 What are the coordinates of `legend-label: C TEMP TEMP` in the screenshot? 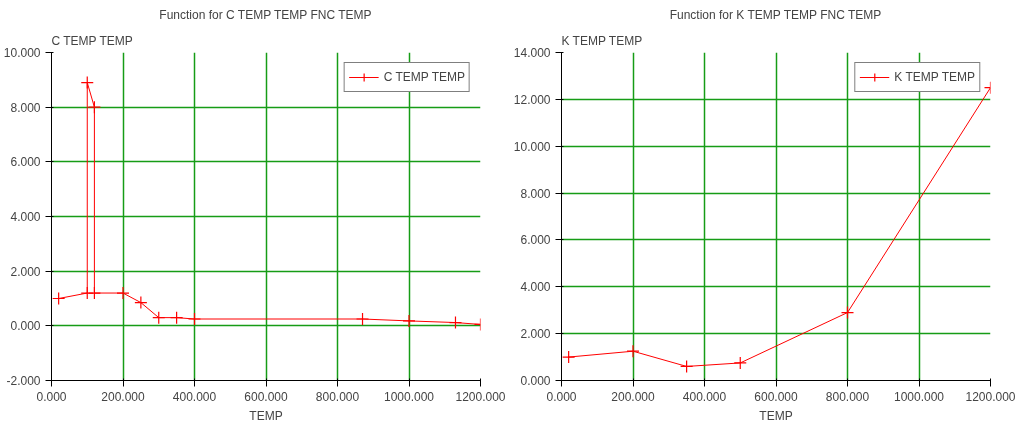 It's located at (424, 77).